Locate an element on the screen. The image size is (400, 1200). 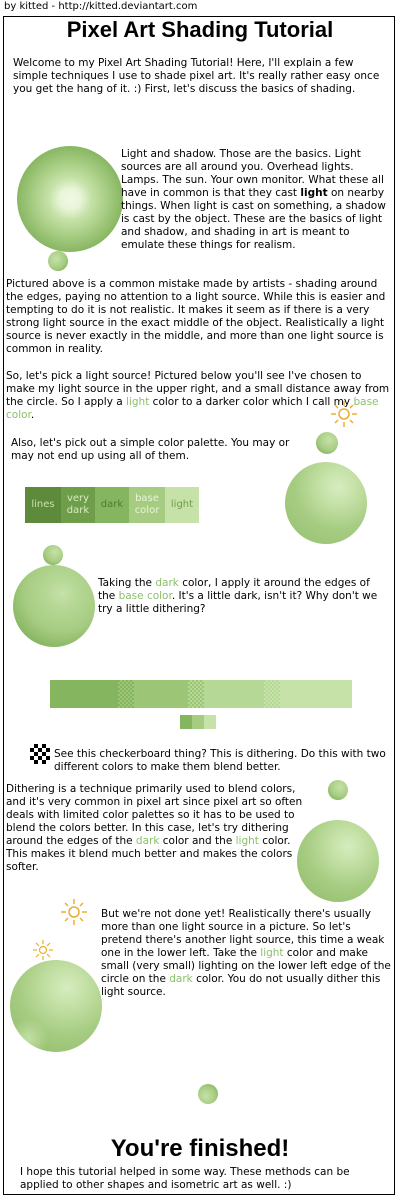
dark-edged-ball is located at coordinates (54, 606).